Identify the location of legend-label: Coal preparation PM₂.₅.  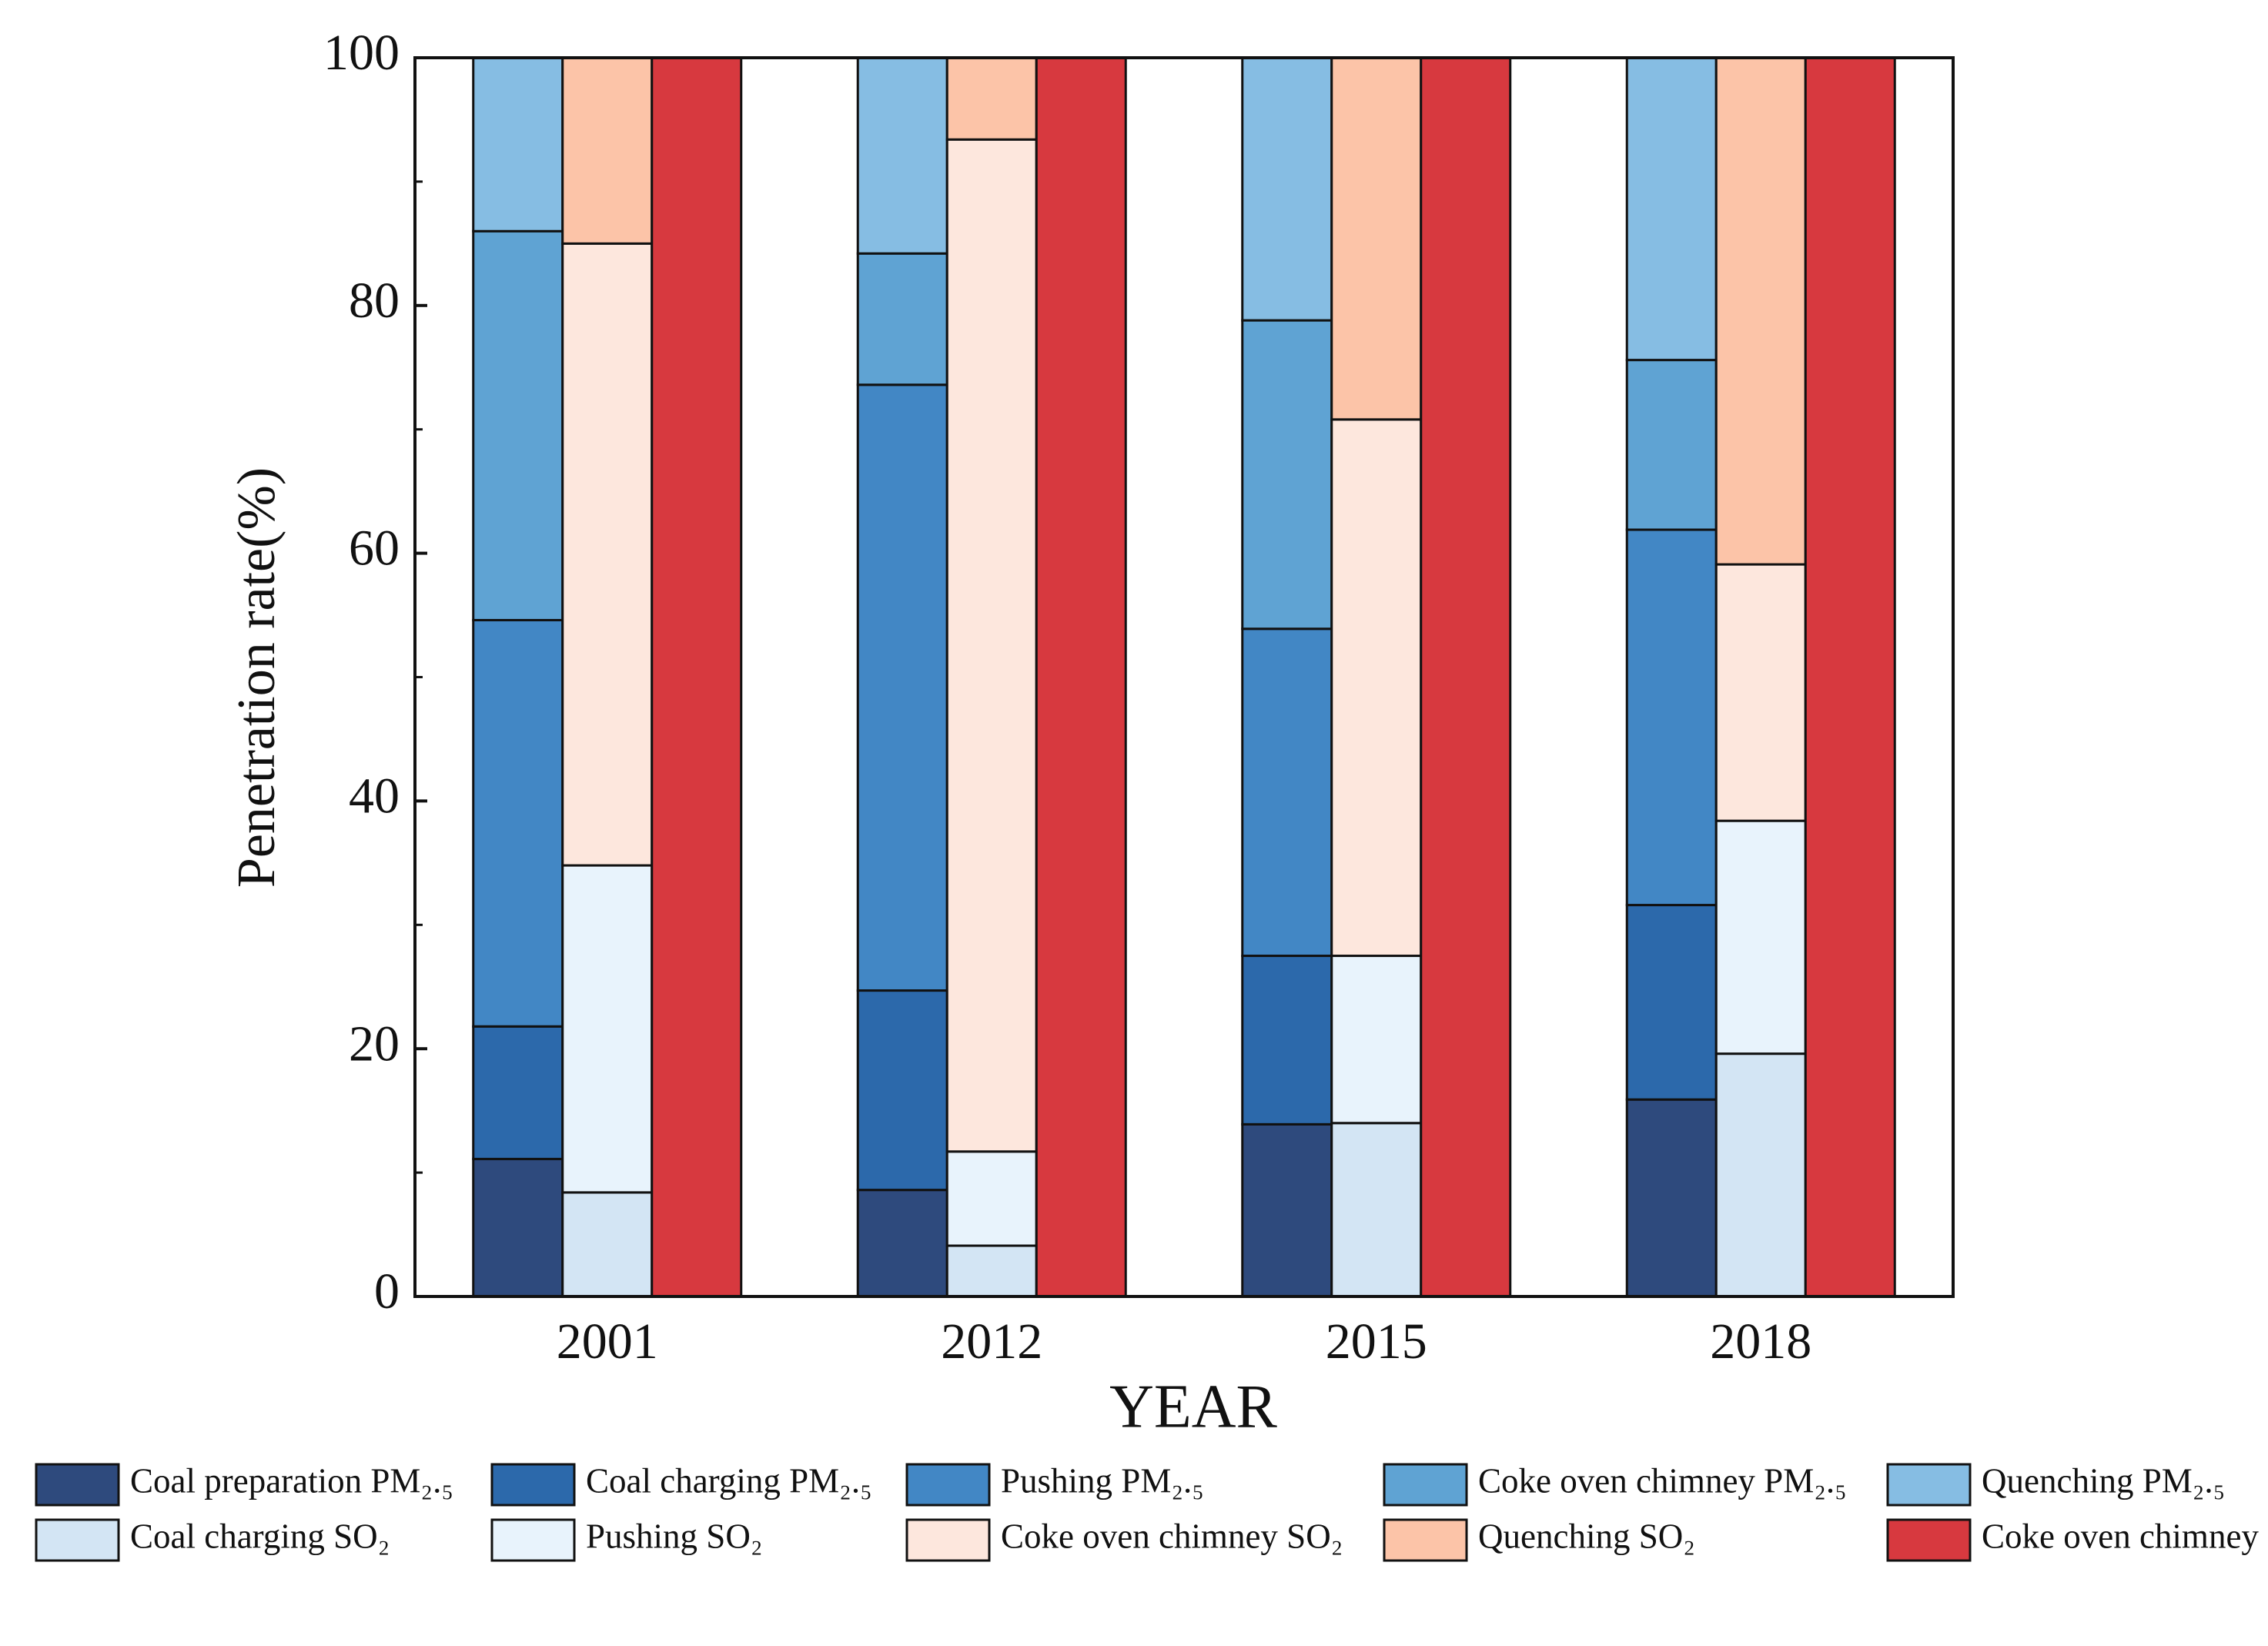
(291, 1480).